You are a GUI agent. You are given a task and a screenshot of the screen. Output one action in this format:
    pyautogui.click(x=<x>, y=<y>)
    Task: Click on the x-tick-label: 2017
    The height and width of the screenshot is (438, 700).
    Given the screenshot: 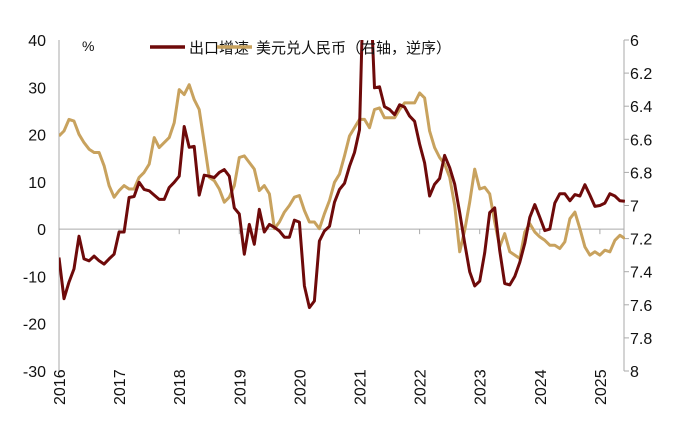 What is the action you would take?
    pyautogui.click(x=120, y=387)
    